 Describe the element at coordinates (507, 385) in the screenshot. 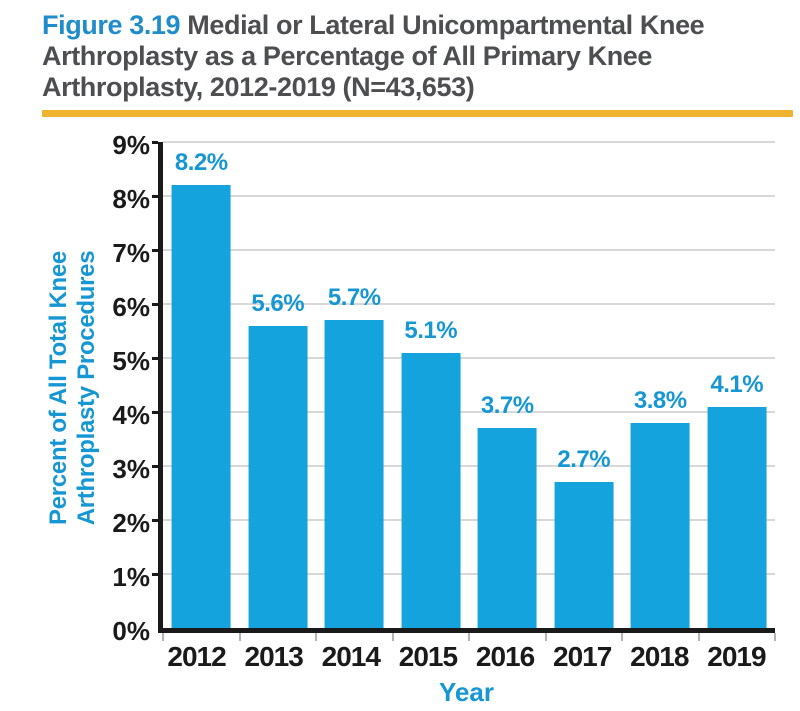

I see `bar-column: 3.7%` at that location.